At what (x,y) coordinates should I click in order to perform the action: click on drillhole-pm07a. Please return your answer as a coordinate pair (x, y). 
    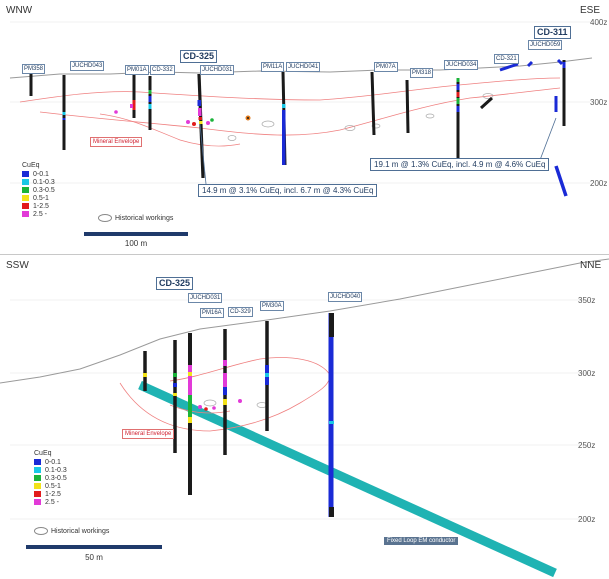
    Looking at the image, I should click on (373, 103).